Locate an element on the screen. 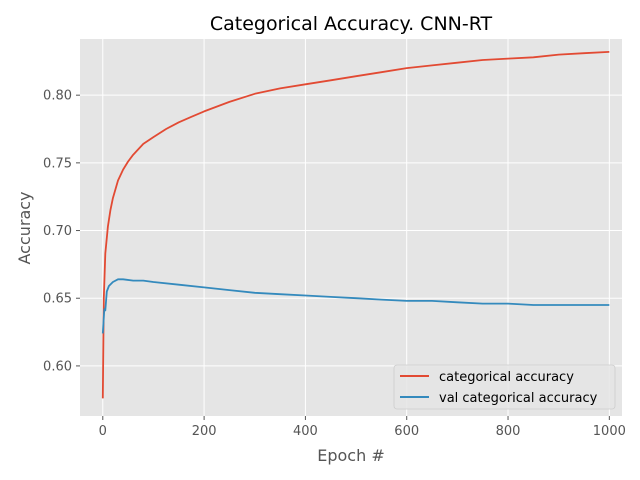 The width and height of the screenshot is (640, 480). y-axis-ticks: 0.60 0.65 0.70 0.75 0.80 is located at coordinates (61, 231).